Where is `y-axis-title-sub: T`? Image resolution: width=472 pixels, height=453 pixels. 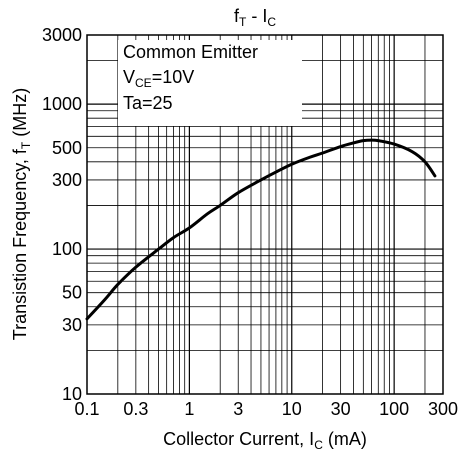
y-axis-title-sub: T is located at coordinates (26, 145).